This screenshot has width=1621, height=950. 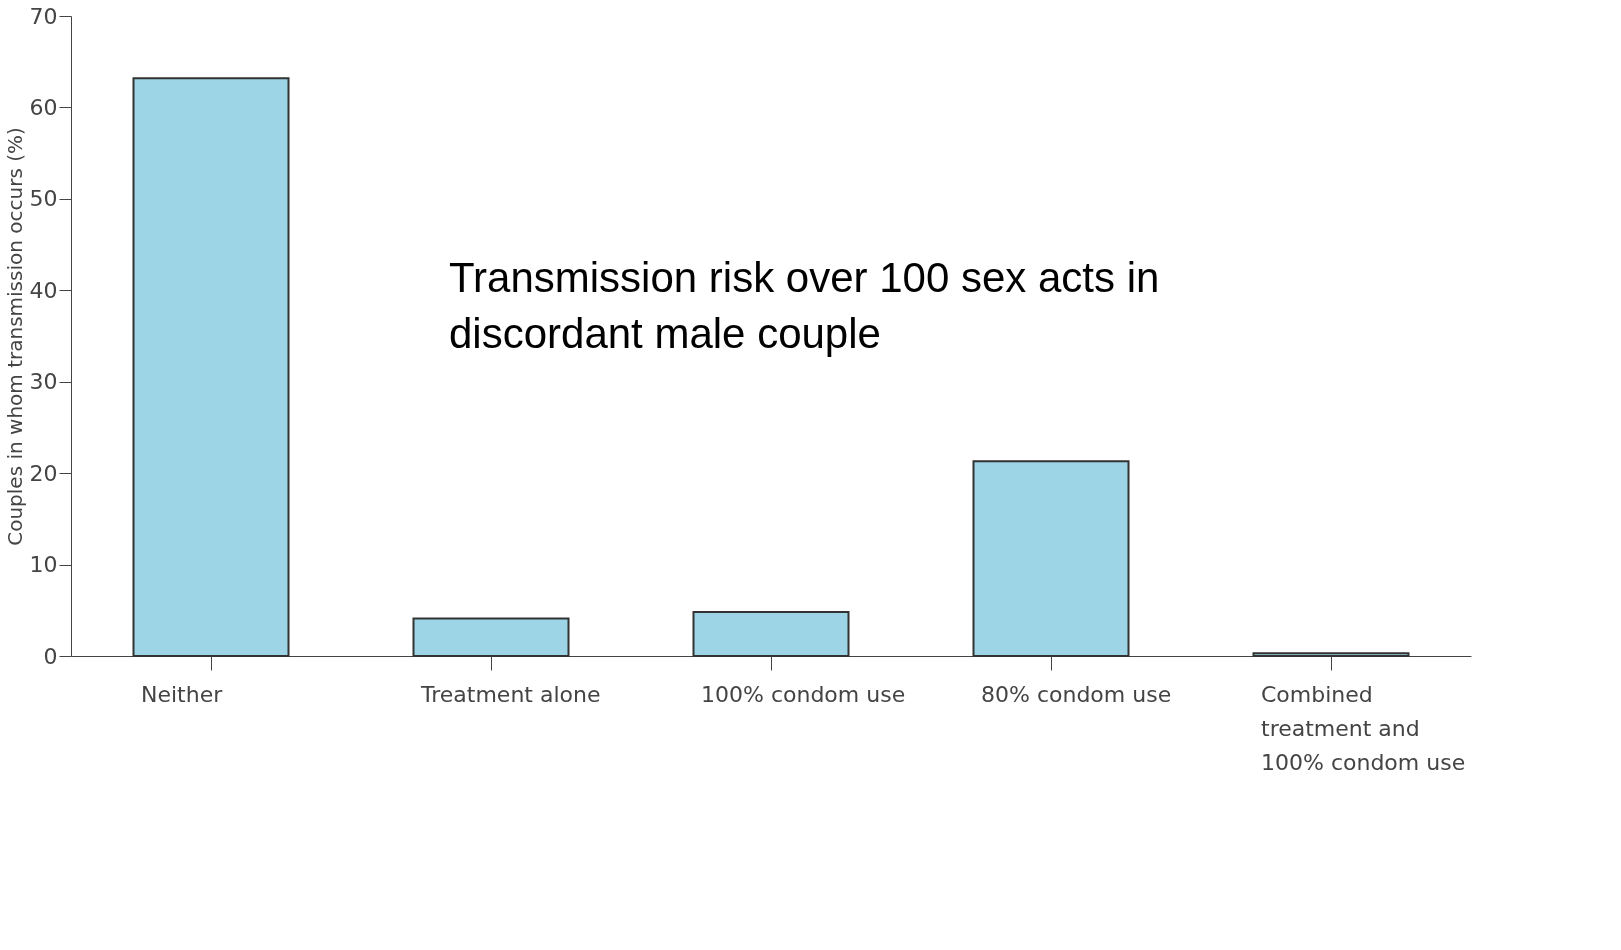 What do you see at coordinates (14, 336) in the screenshot?
I see `y-axis-title: Couples in whom transmission occurs (%)` at bounding box center [14, 336].